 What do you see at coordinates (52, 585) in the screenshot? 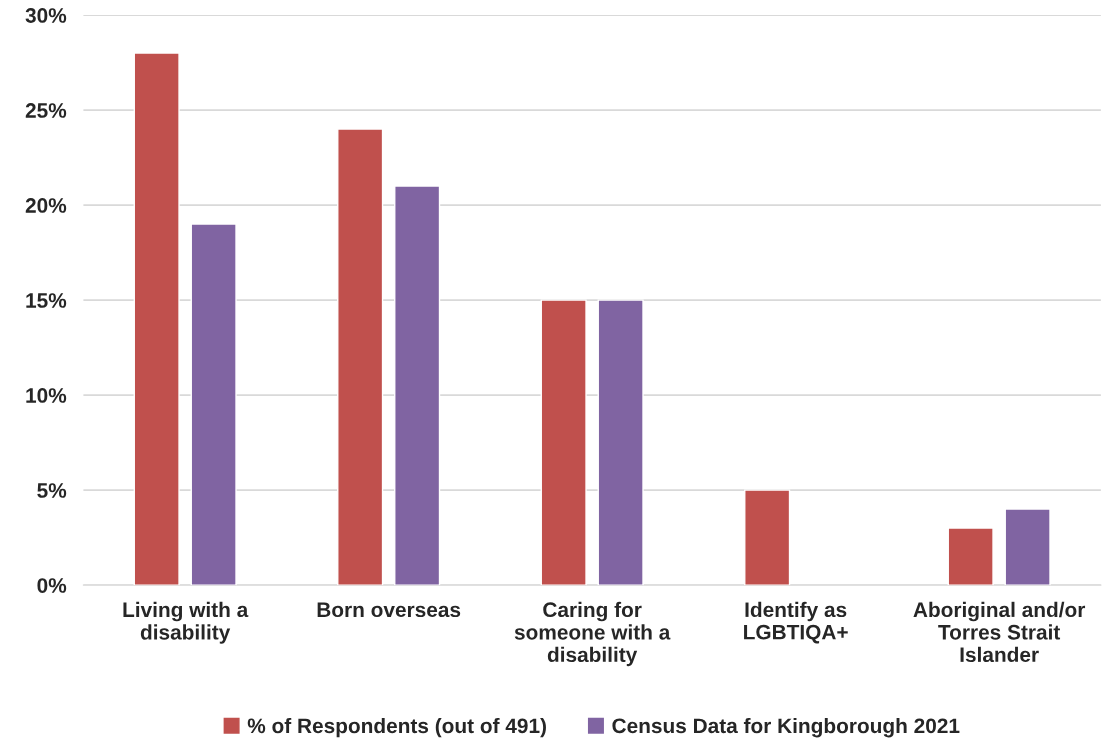
I see `y-tick-label: 0%` at bounding box center [52, 585].